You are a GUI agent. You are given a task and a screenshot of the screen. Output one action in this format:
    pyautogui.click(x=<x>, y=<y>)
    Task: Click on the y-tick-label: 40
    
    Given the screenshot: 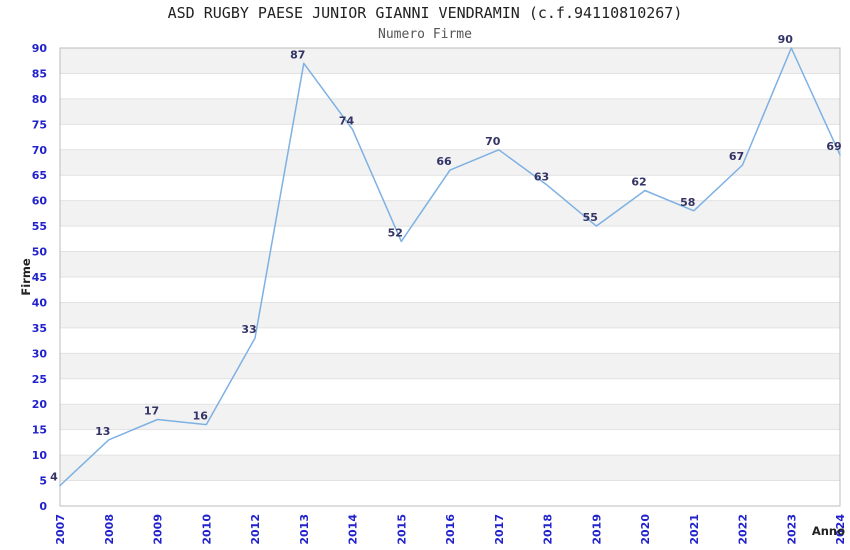 What is the action you would take?
    pyautogui.click(x=40, y=302)
    